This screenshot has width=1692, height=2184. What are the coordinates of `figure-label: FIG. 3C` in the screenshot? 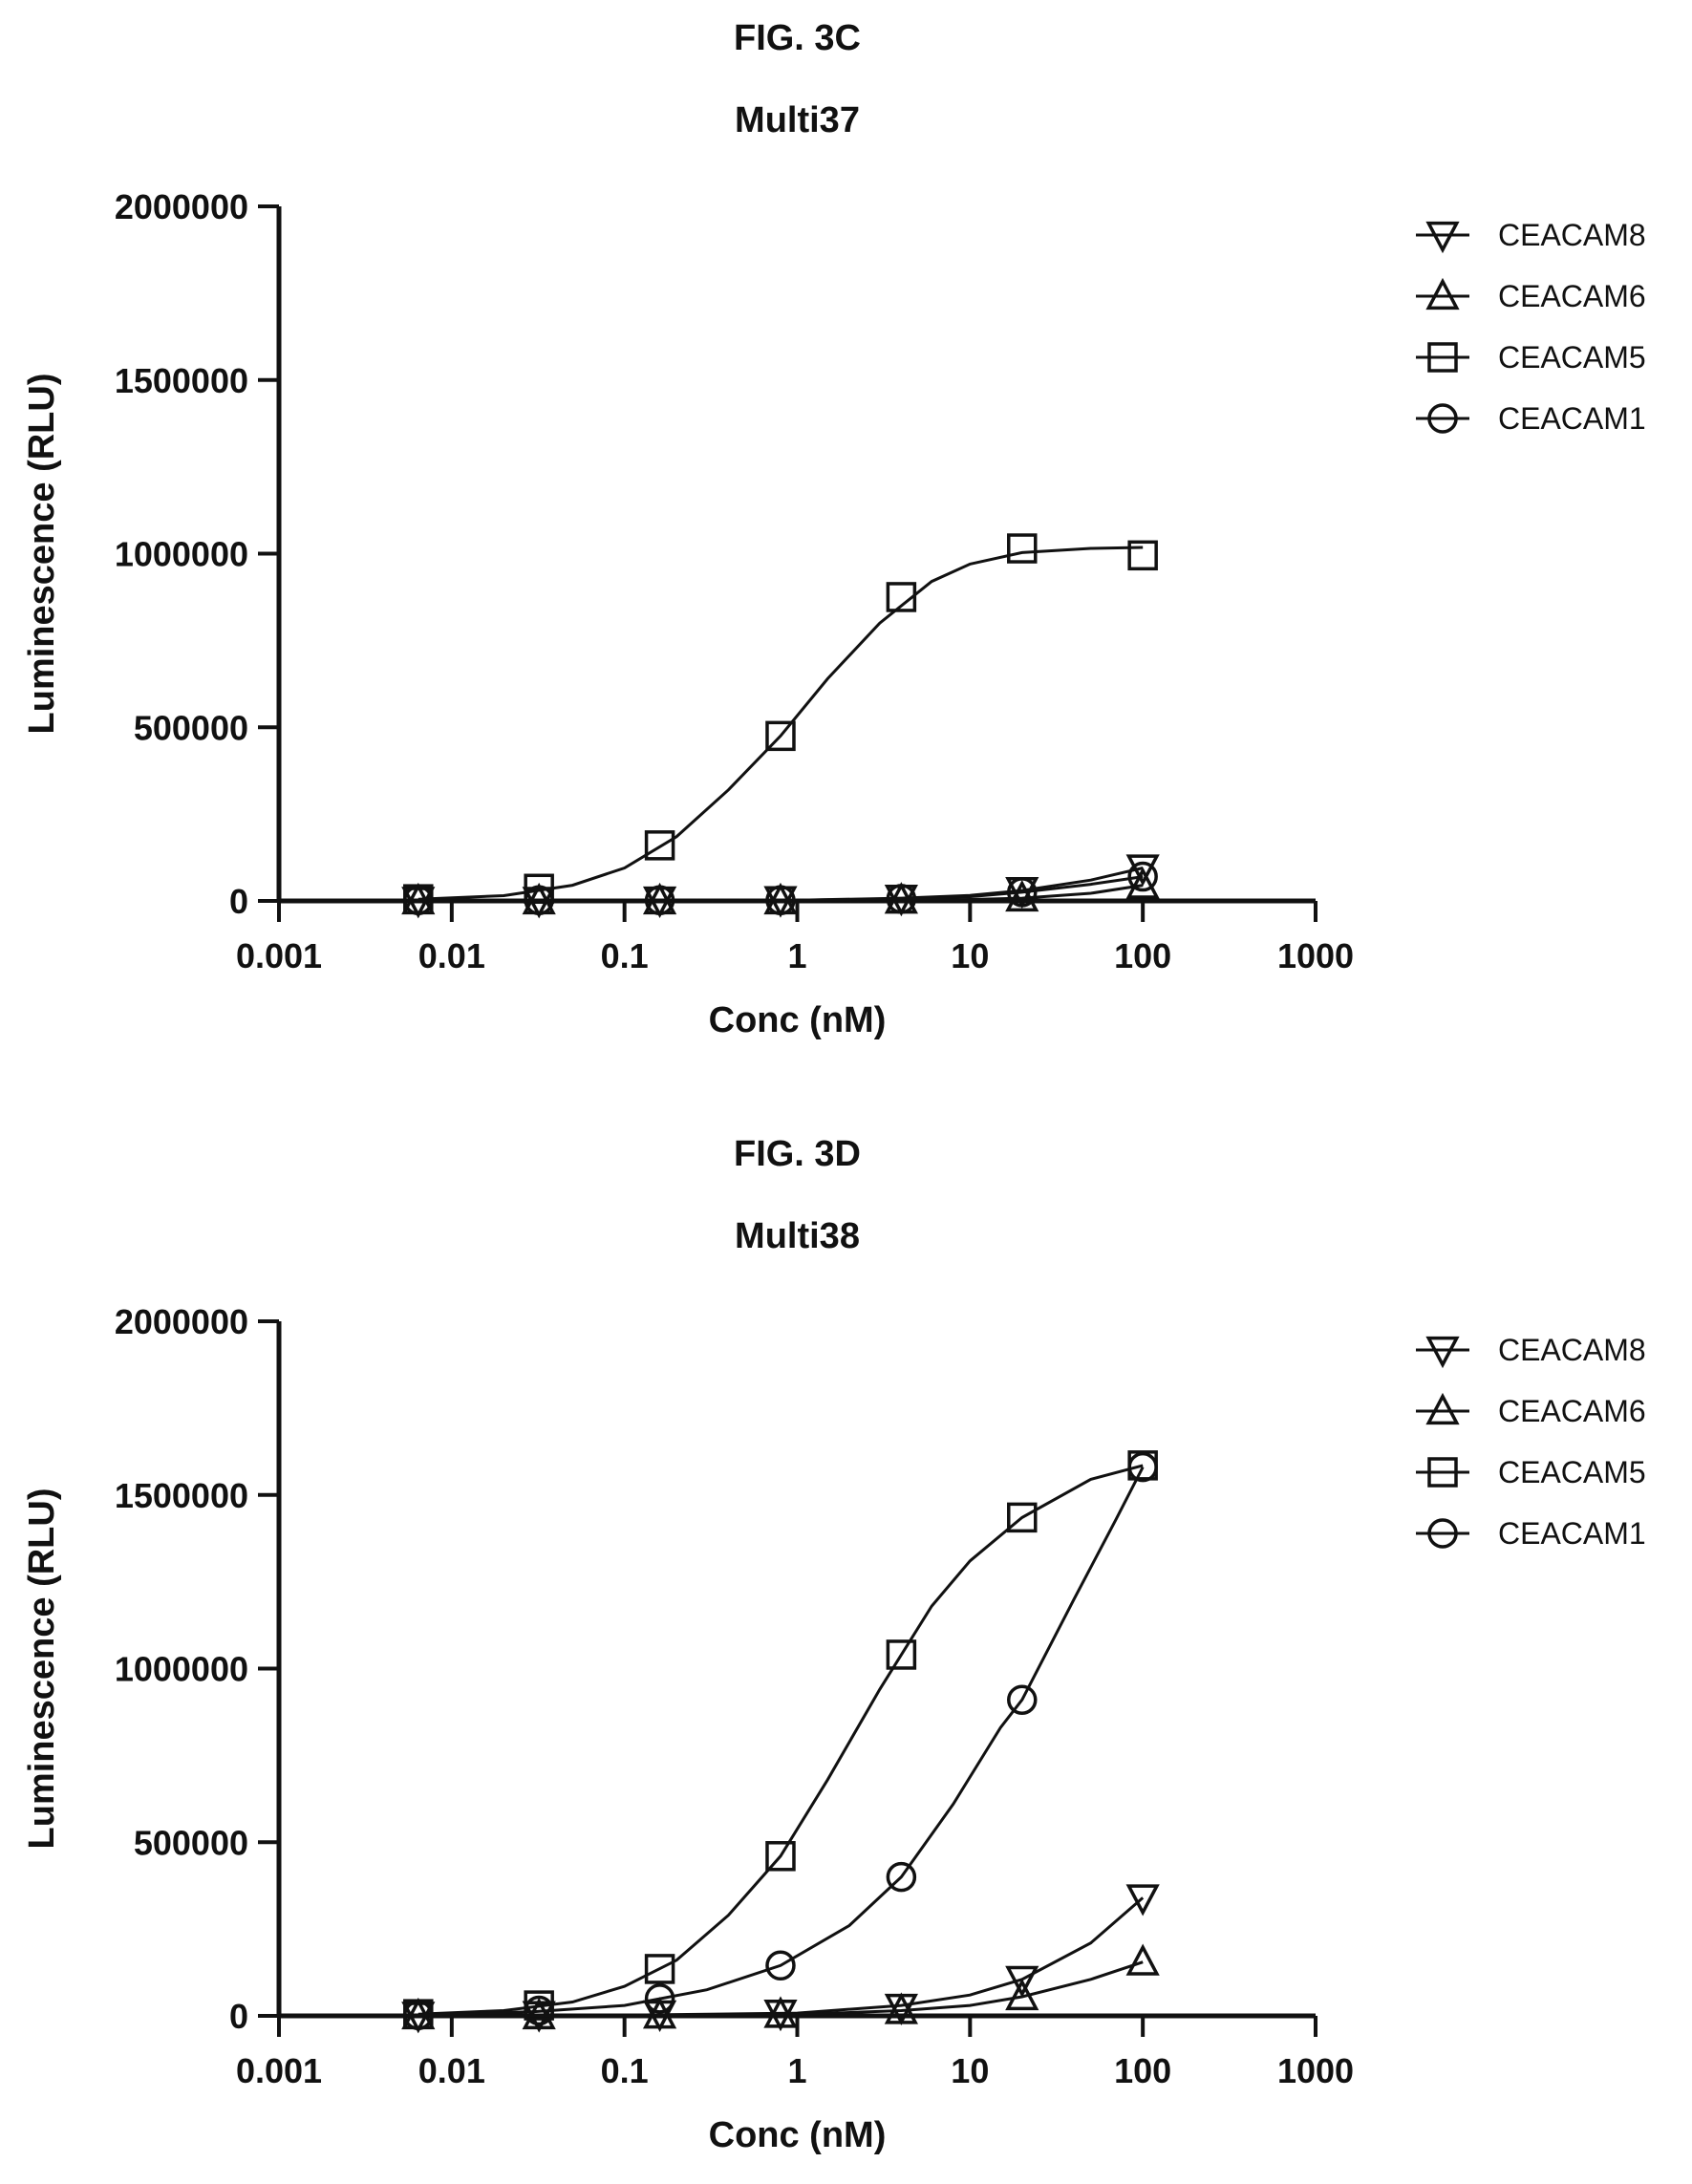 It's located at (797, 38).